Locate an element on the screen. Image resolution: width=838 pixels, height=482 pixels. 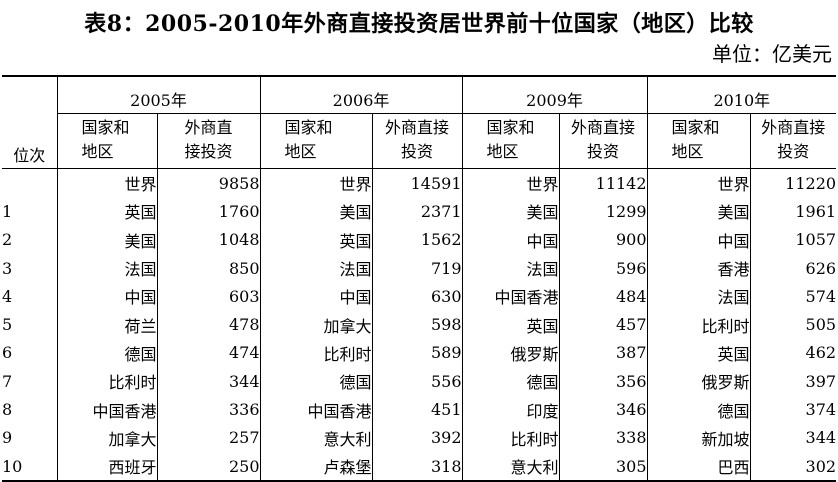
fdi-value-cell: 302 is located at coordinates (793, 466).